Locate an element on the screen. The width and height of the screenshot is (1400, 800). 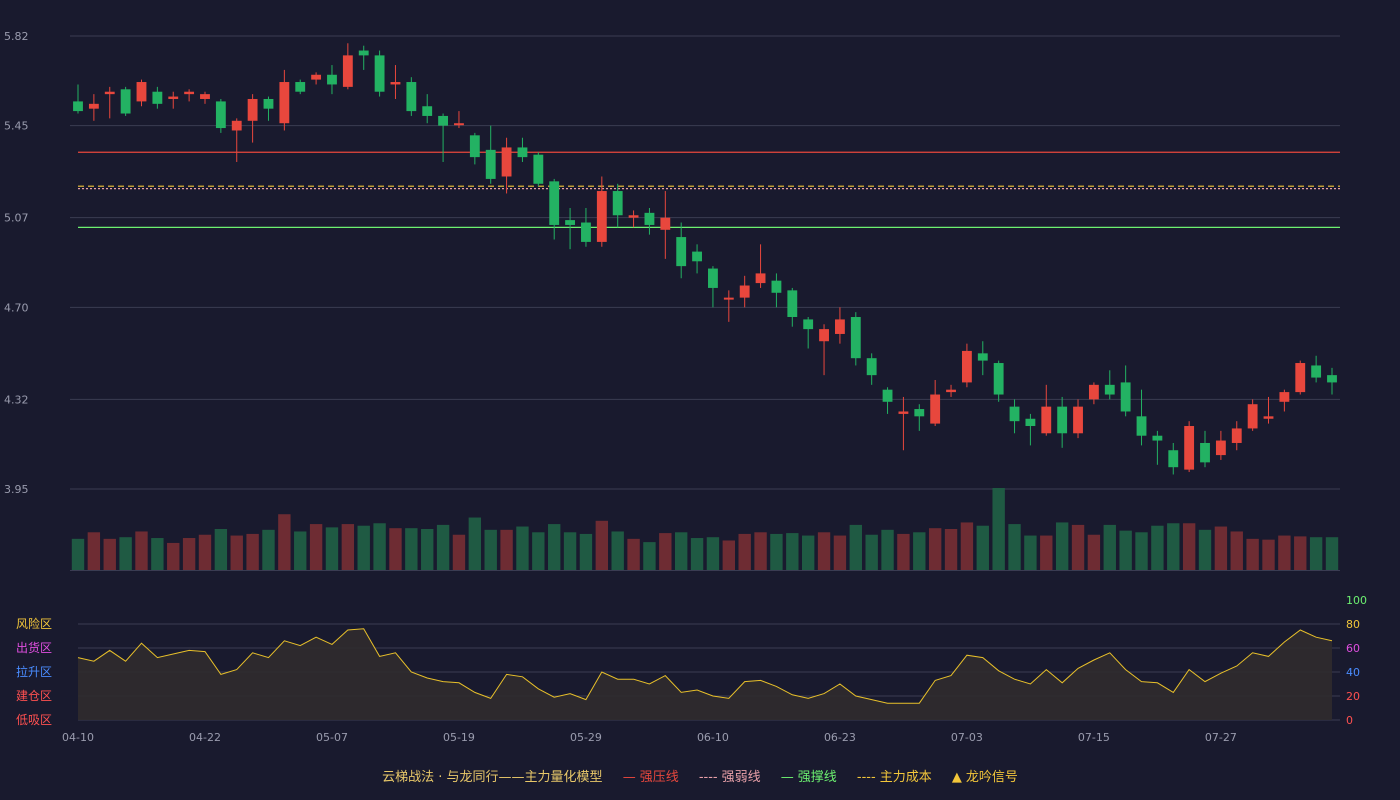
legend-strong-weak-label: 强弱线 is located at coordinates (741, 777).